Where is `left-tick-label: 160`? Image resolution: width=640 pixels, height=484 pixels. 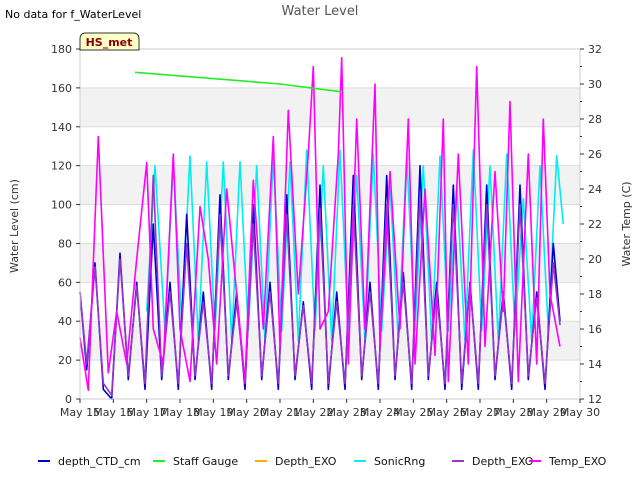 left-tick-label: 160 is located at coordinates (61, 88).